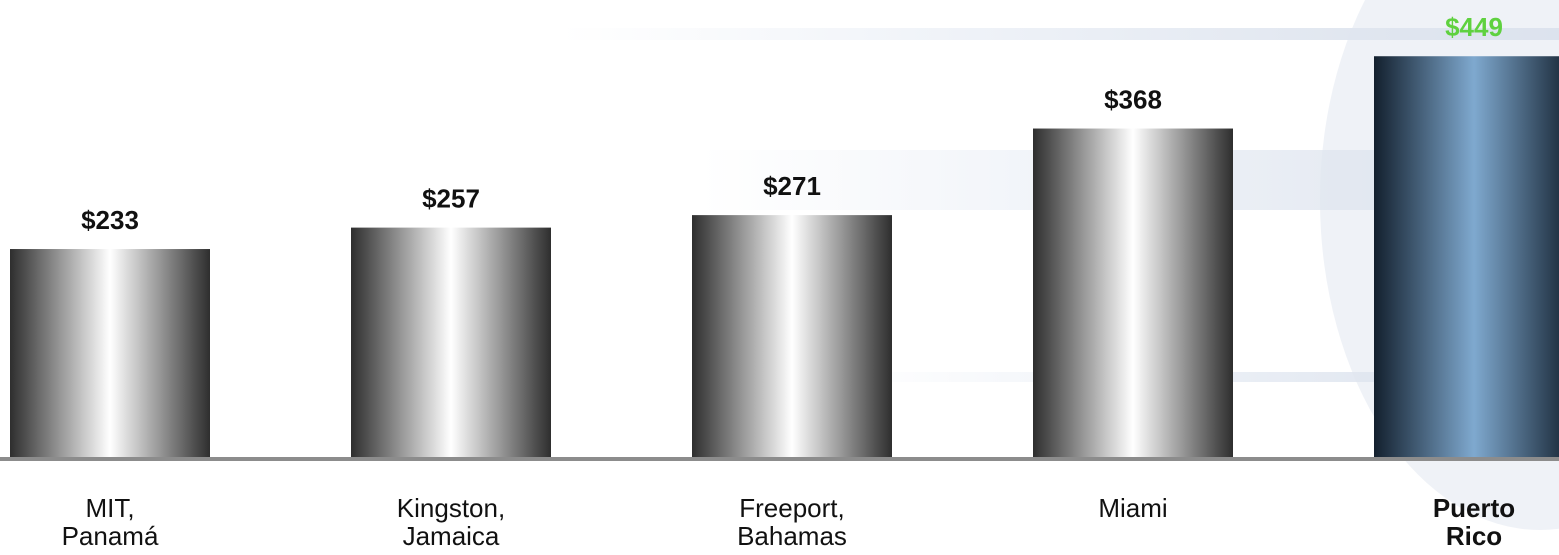 This screenshot has height=555, width=1559. What do you see at coordinates (451, 199) in the screenshot?
I see `value-label: $257` at bounding box center [451, 199].